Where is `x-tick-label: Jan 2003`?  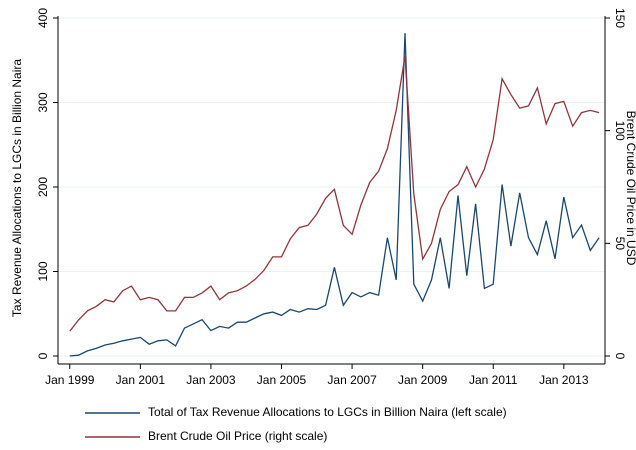
x-tick-label: Jan 2003 is located at coordinates (211, 380).